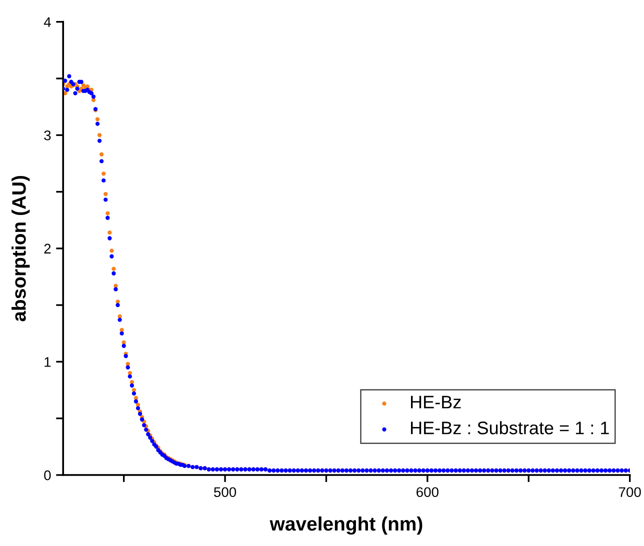 This screenshot has height=546, width=644. Describe the element at coordinates (427, 492) in the screenshot. I see `x-tick-label: 600` at that location.